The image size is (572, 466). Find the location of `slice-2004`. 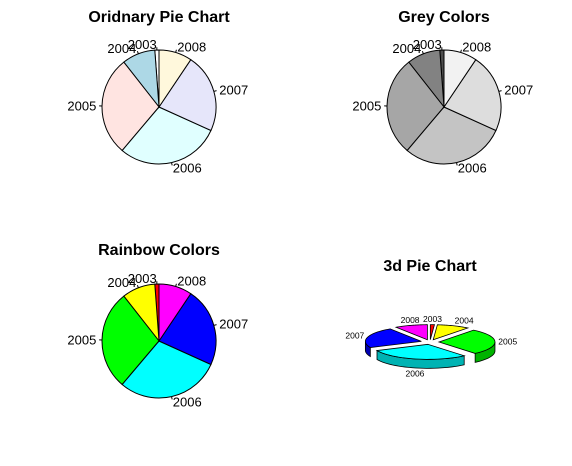

slice-2004 is located at coordinates (451, 332).